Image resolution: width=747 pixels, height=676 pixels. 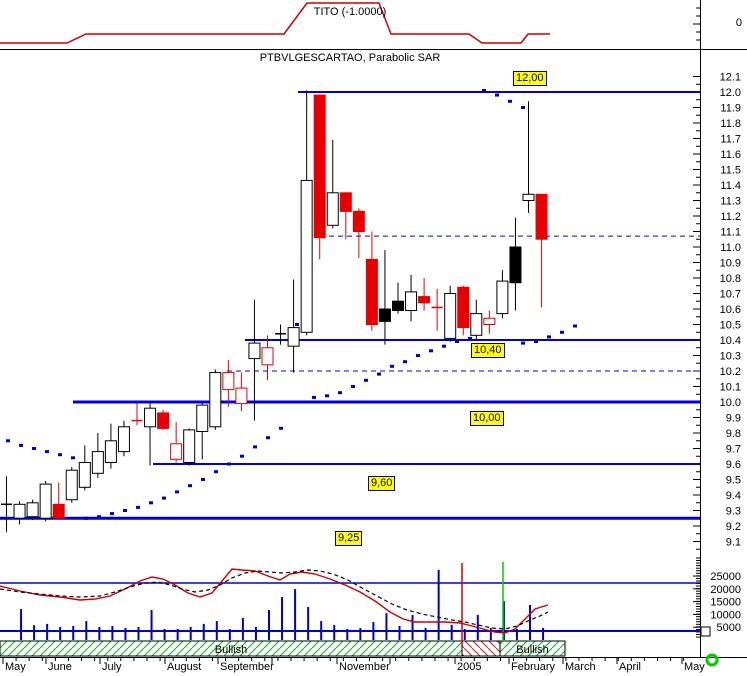 What do you see at coordinates (733, 496) in the screenshot?
I see `price-axis-label: 9.4` at bounding box center [733, 496].